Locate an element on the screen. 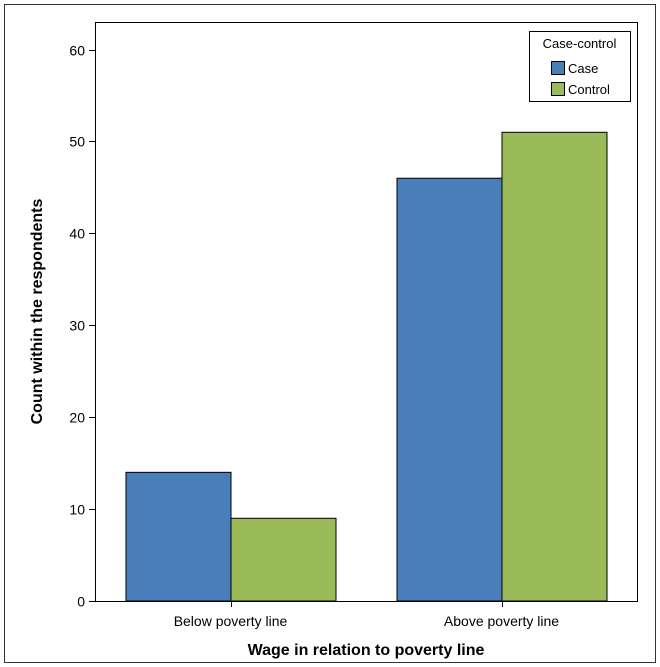 This screenshot has height=667, width=660. y-tick-label: 30 is located at coordinates (77, 326).